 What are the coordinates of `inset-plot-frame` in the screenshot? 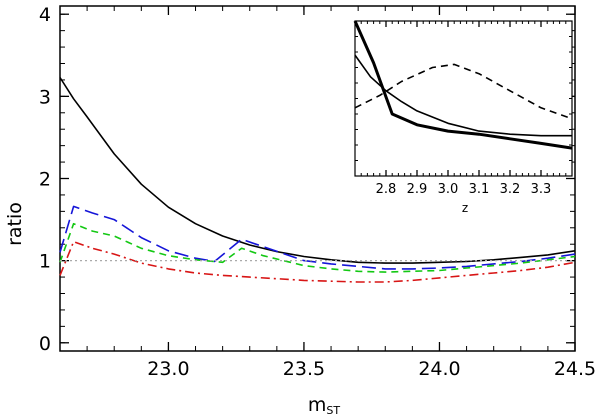 It's located at (463, 98).